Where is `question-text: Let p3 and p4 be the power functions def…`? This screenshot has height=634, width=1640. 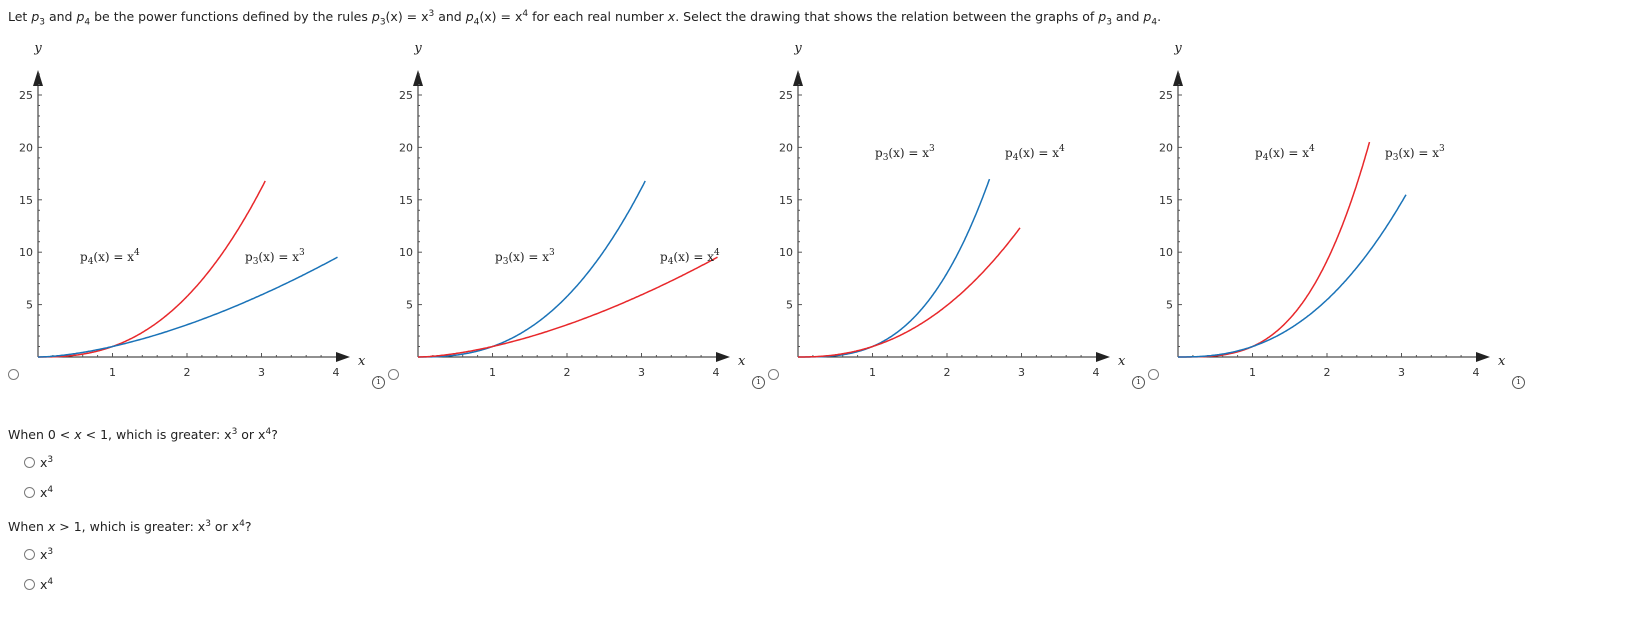
question-text: Let p3 and p4 be the power functions def… is located at coordinates (585, 18).